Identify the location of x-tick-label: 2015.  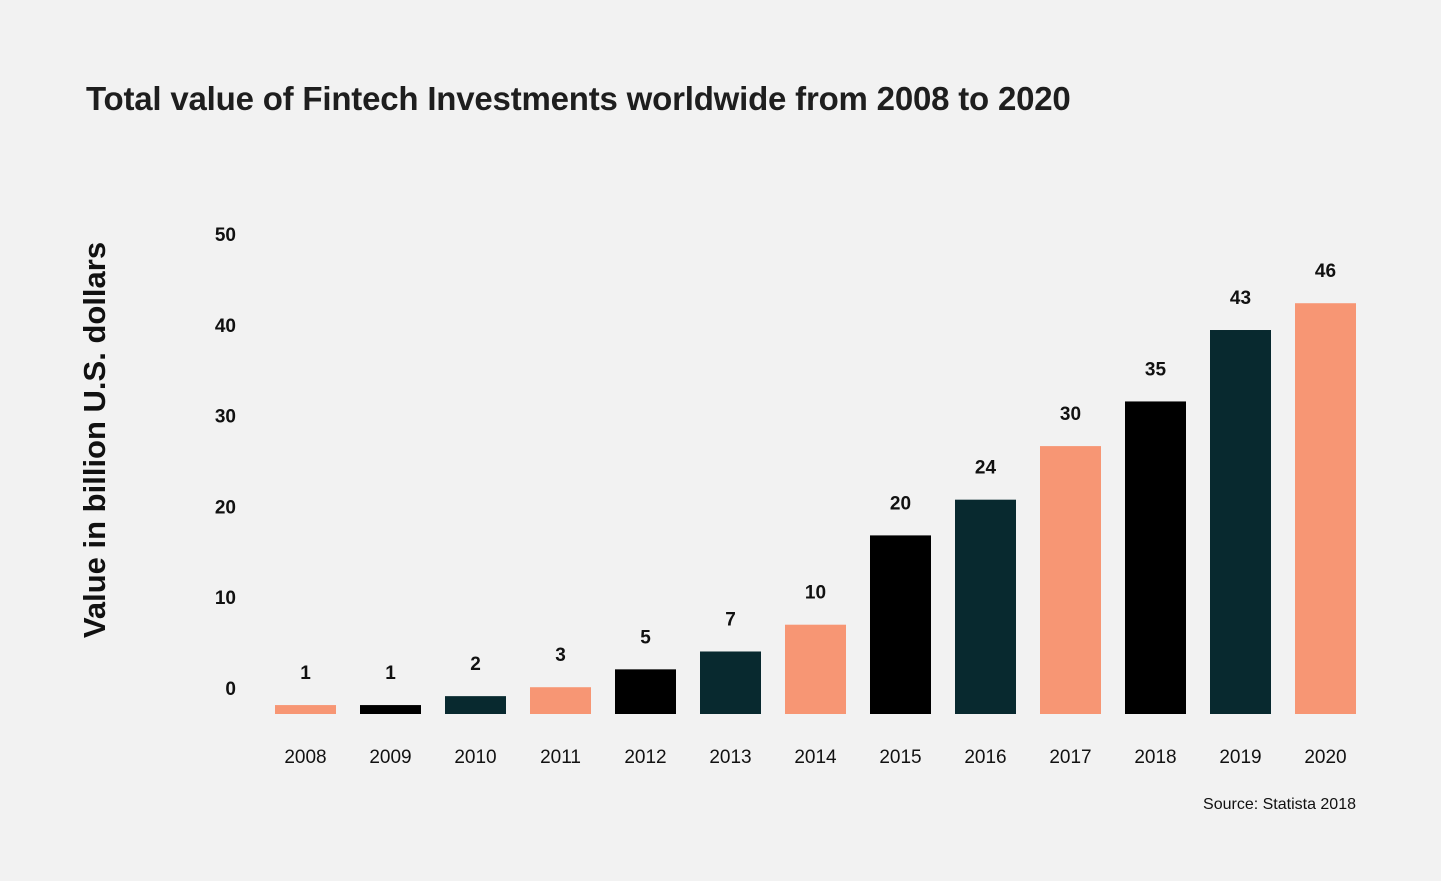
(900, 757).